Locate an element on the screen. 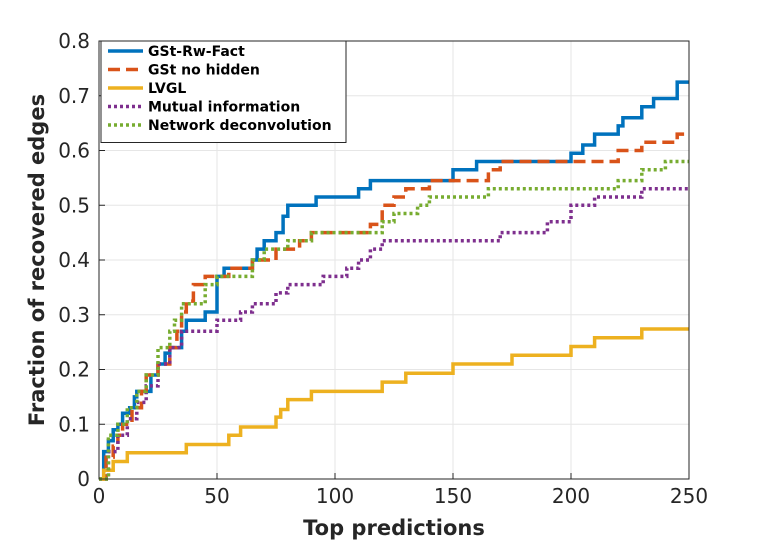  y-tick-label: 0.4 is located at coordinates (74, 260).